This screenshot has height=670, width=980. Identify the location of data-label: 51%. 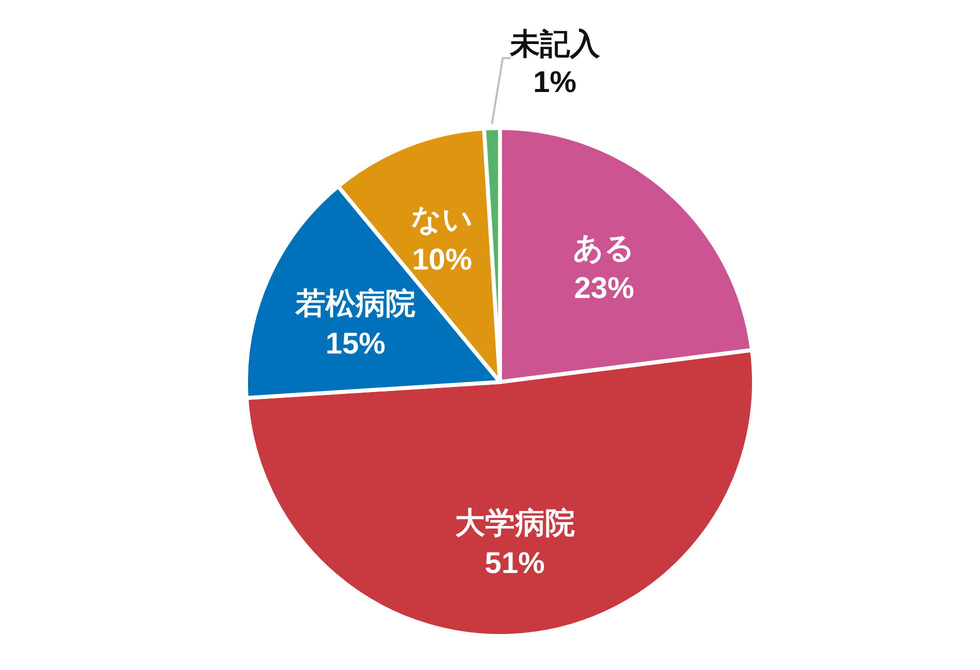
(514, 563).